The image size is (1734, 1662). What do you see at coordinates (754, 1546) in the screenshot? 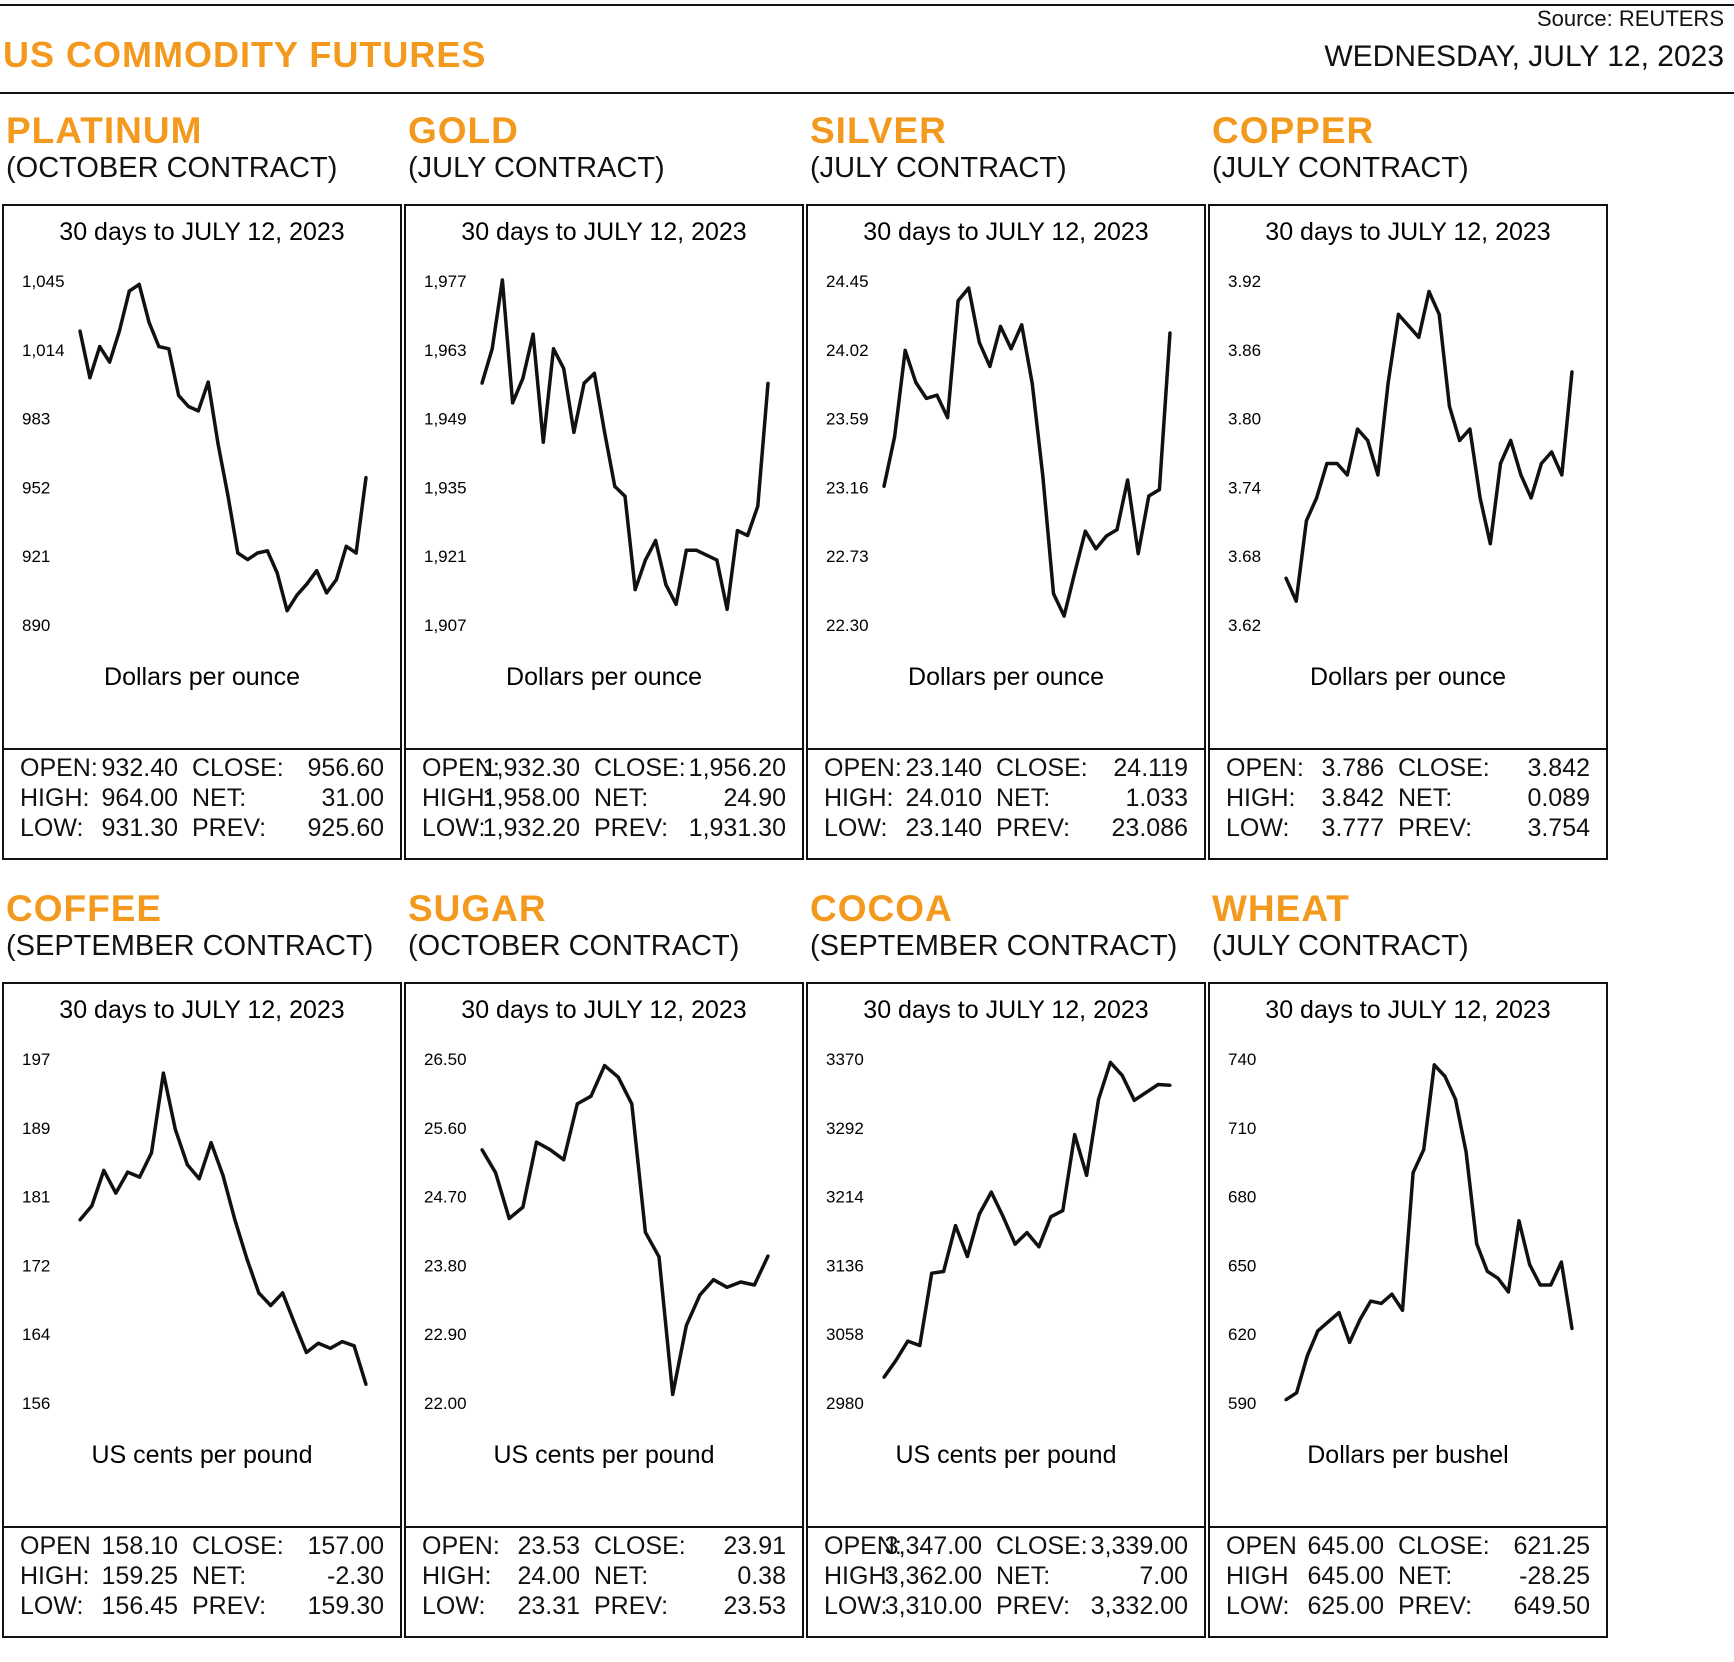
I see `stat-value-close: 23.91` at bounding box center [754, 1546].